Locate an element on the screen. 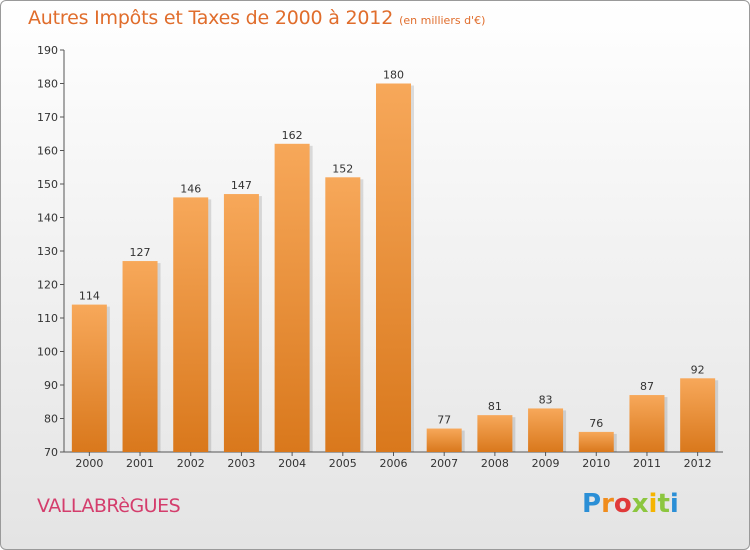  logo-letter: r is located at coordinates (607, 504).